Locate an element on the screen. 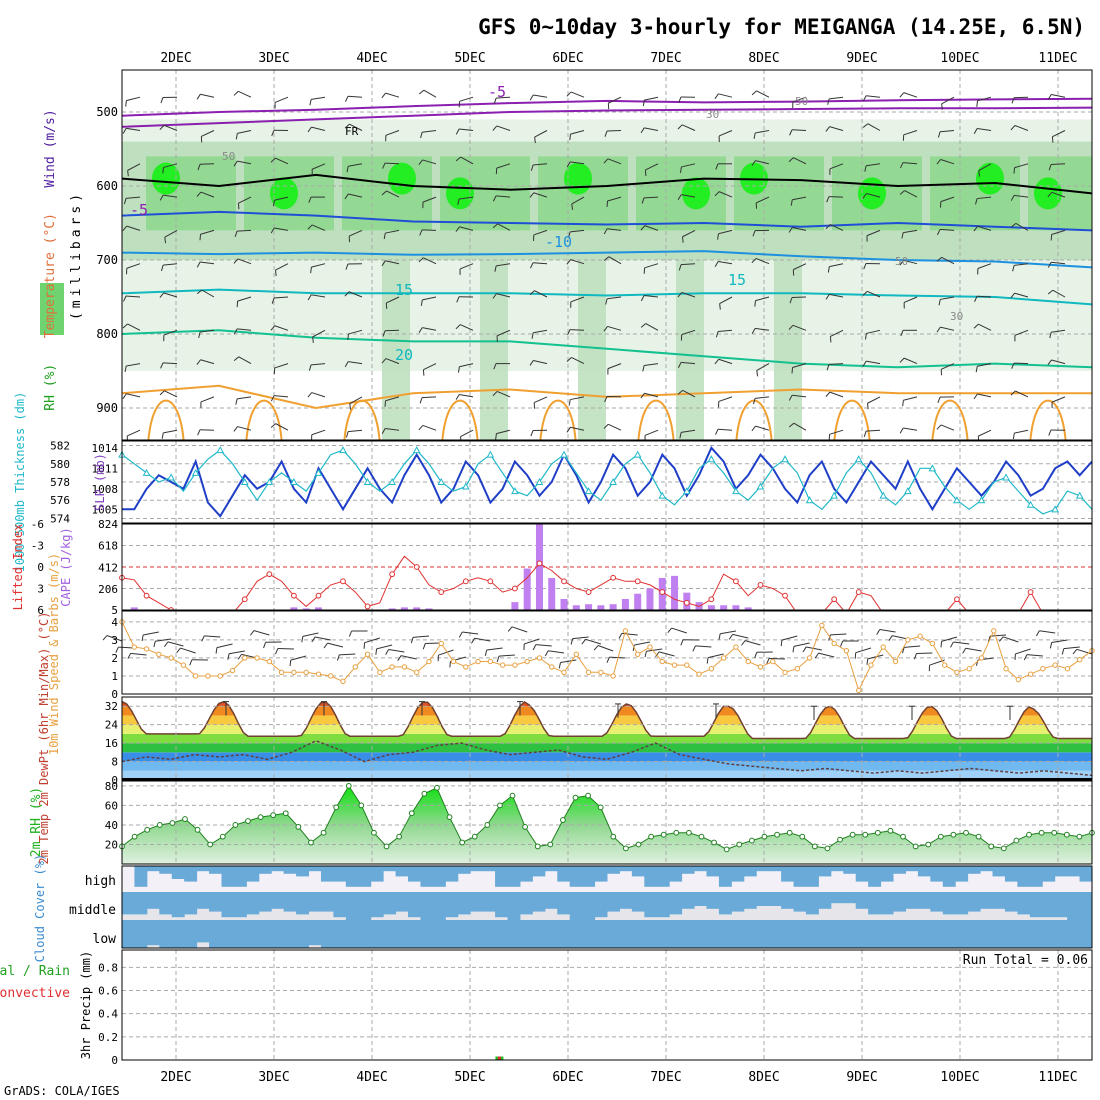 This screenshot has height=1100, width=1100. ua-ylabel-rh: RH (%) is located at coordinates (50, 387).